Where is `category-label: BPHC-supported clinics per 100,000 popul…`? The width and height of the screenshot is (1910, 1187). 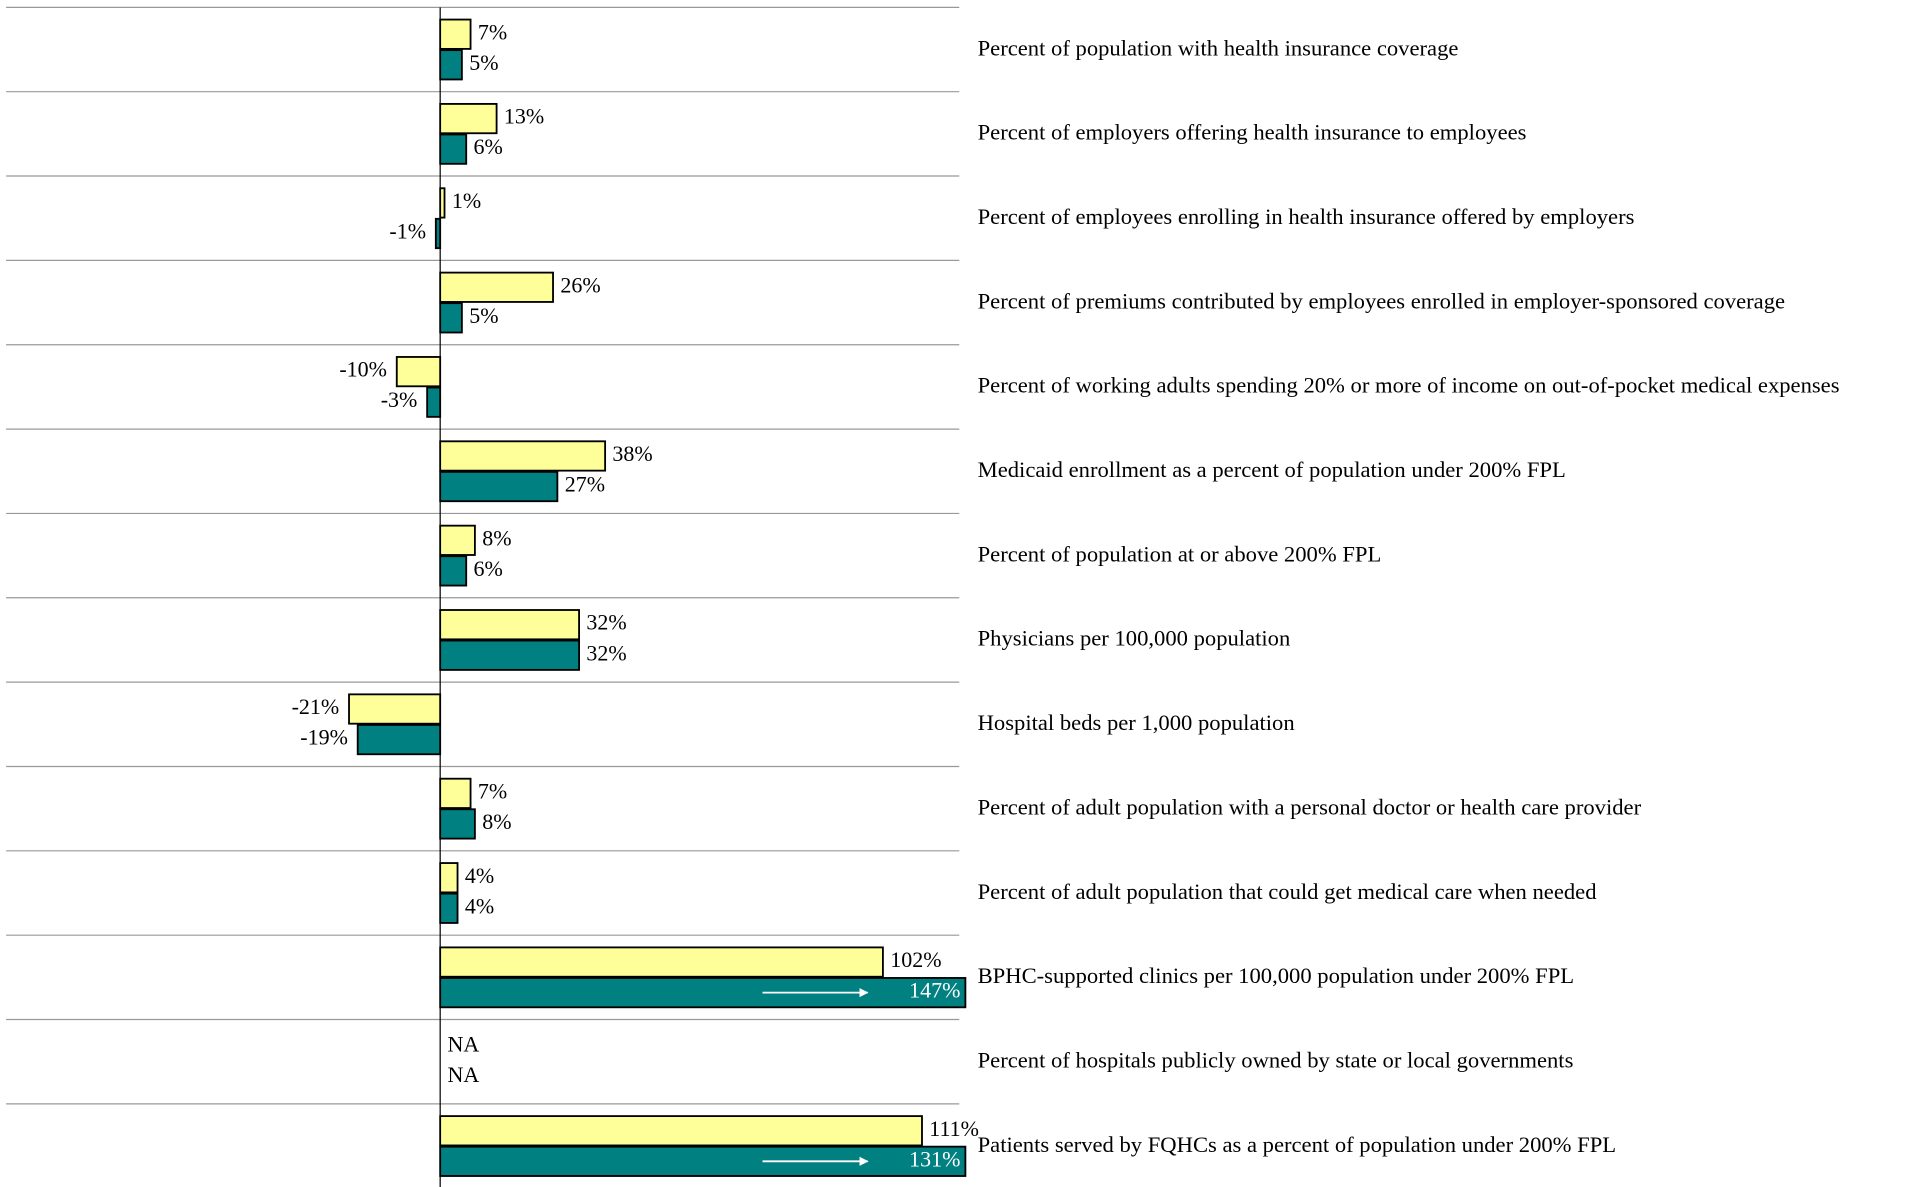
category-label: BPHC-supported clinics per 100,000 popul… is located at coordinates (1276, 975).